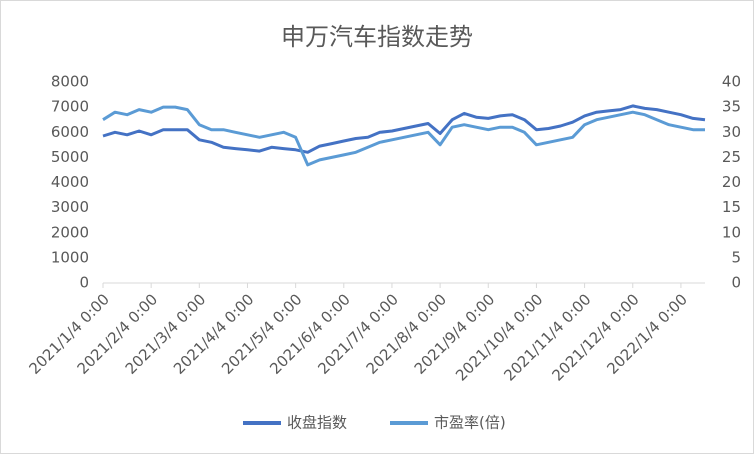  What do you see at coordinates (731, 232) in the screenshot?
I see `y2-tick-label: 10` at bounding box center [731, 232].